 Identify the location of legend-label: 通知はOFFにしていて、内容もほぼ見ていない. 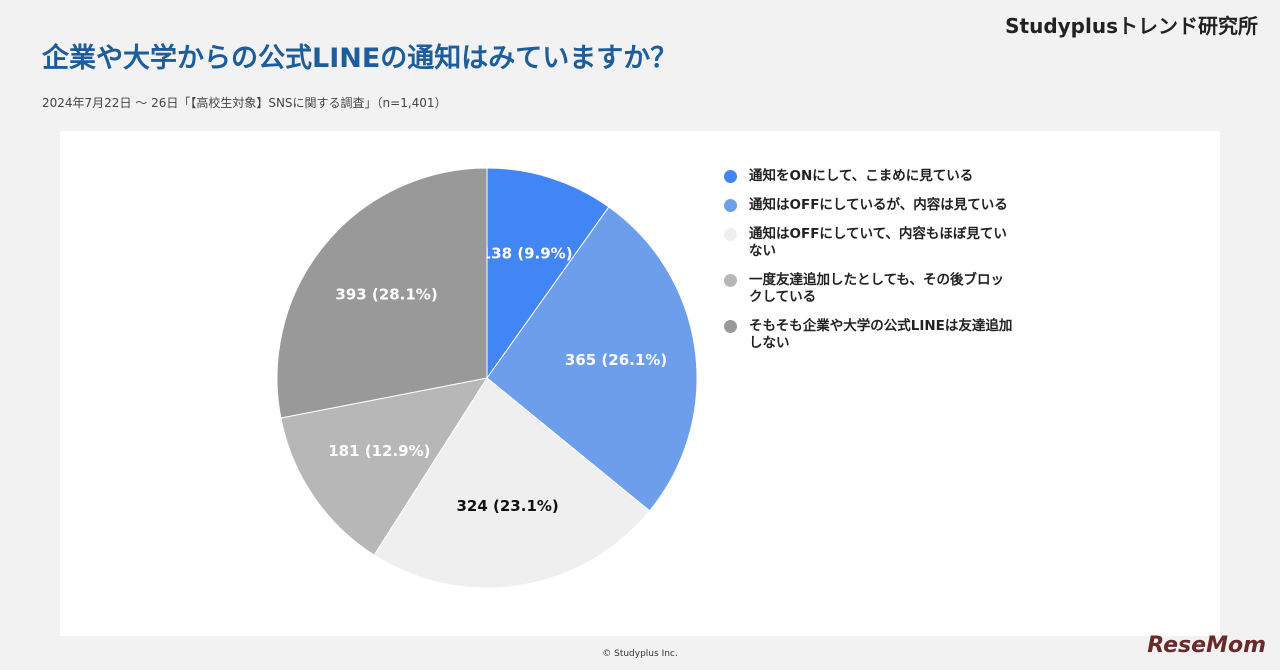
(878, 242).